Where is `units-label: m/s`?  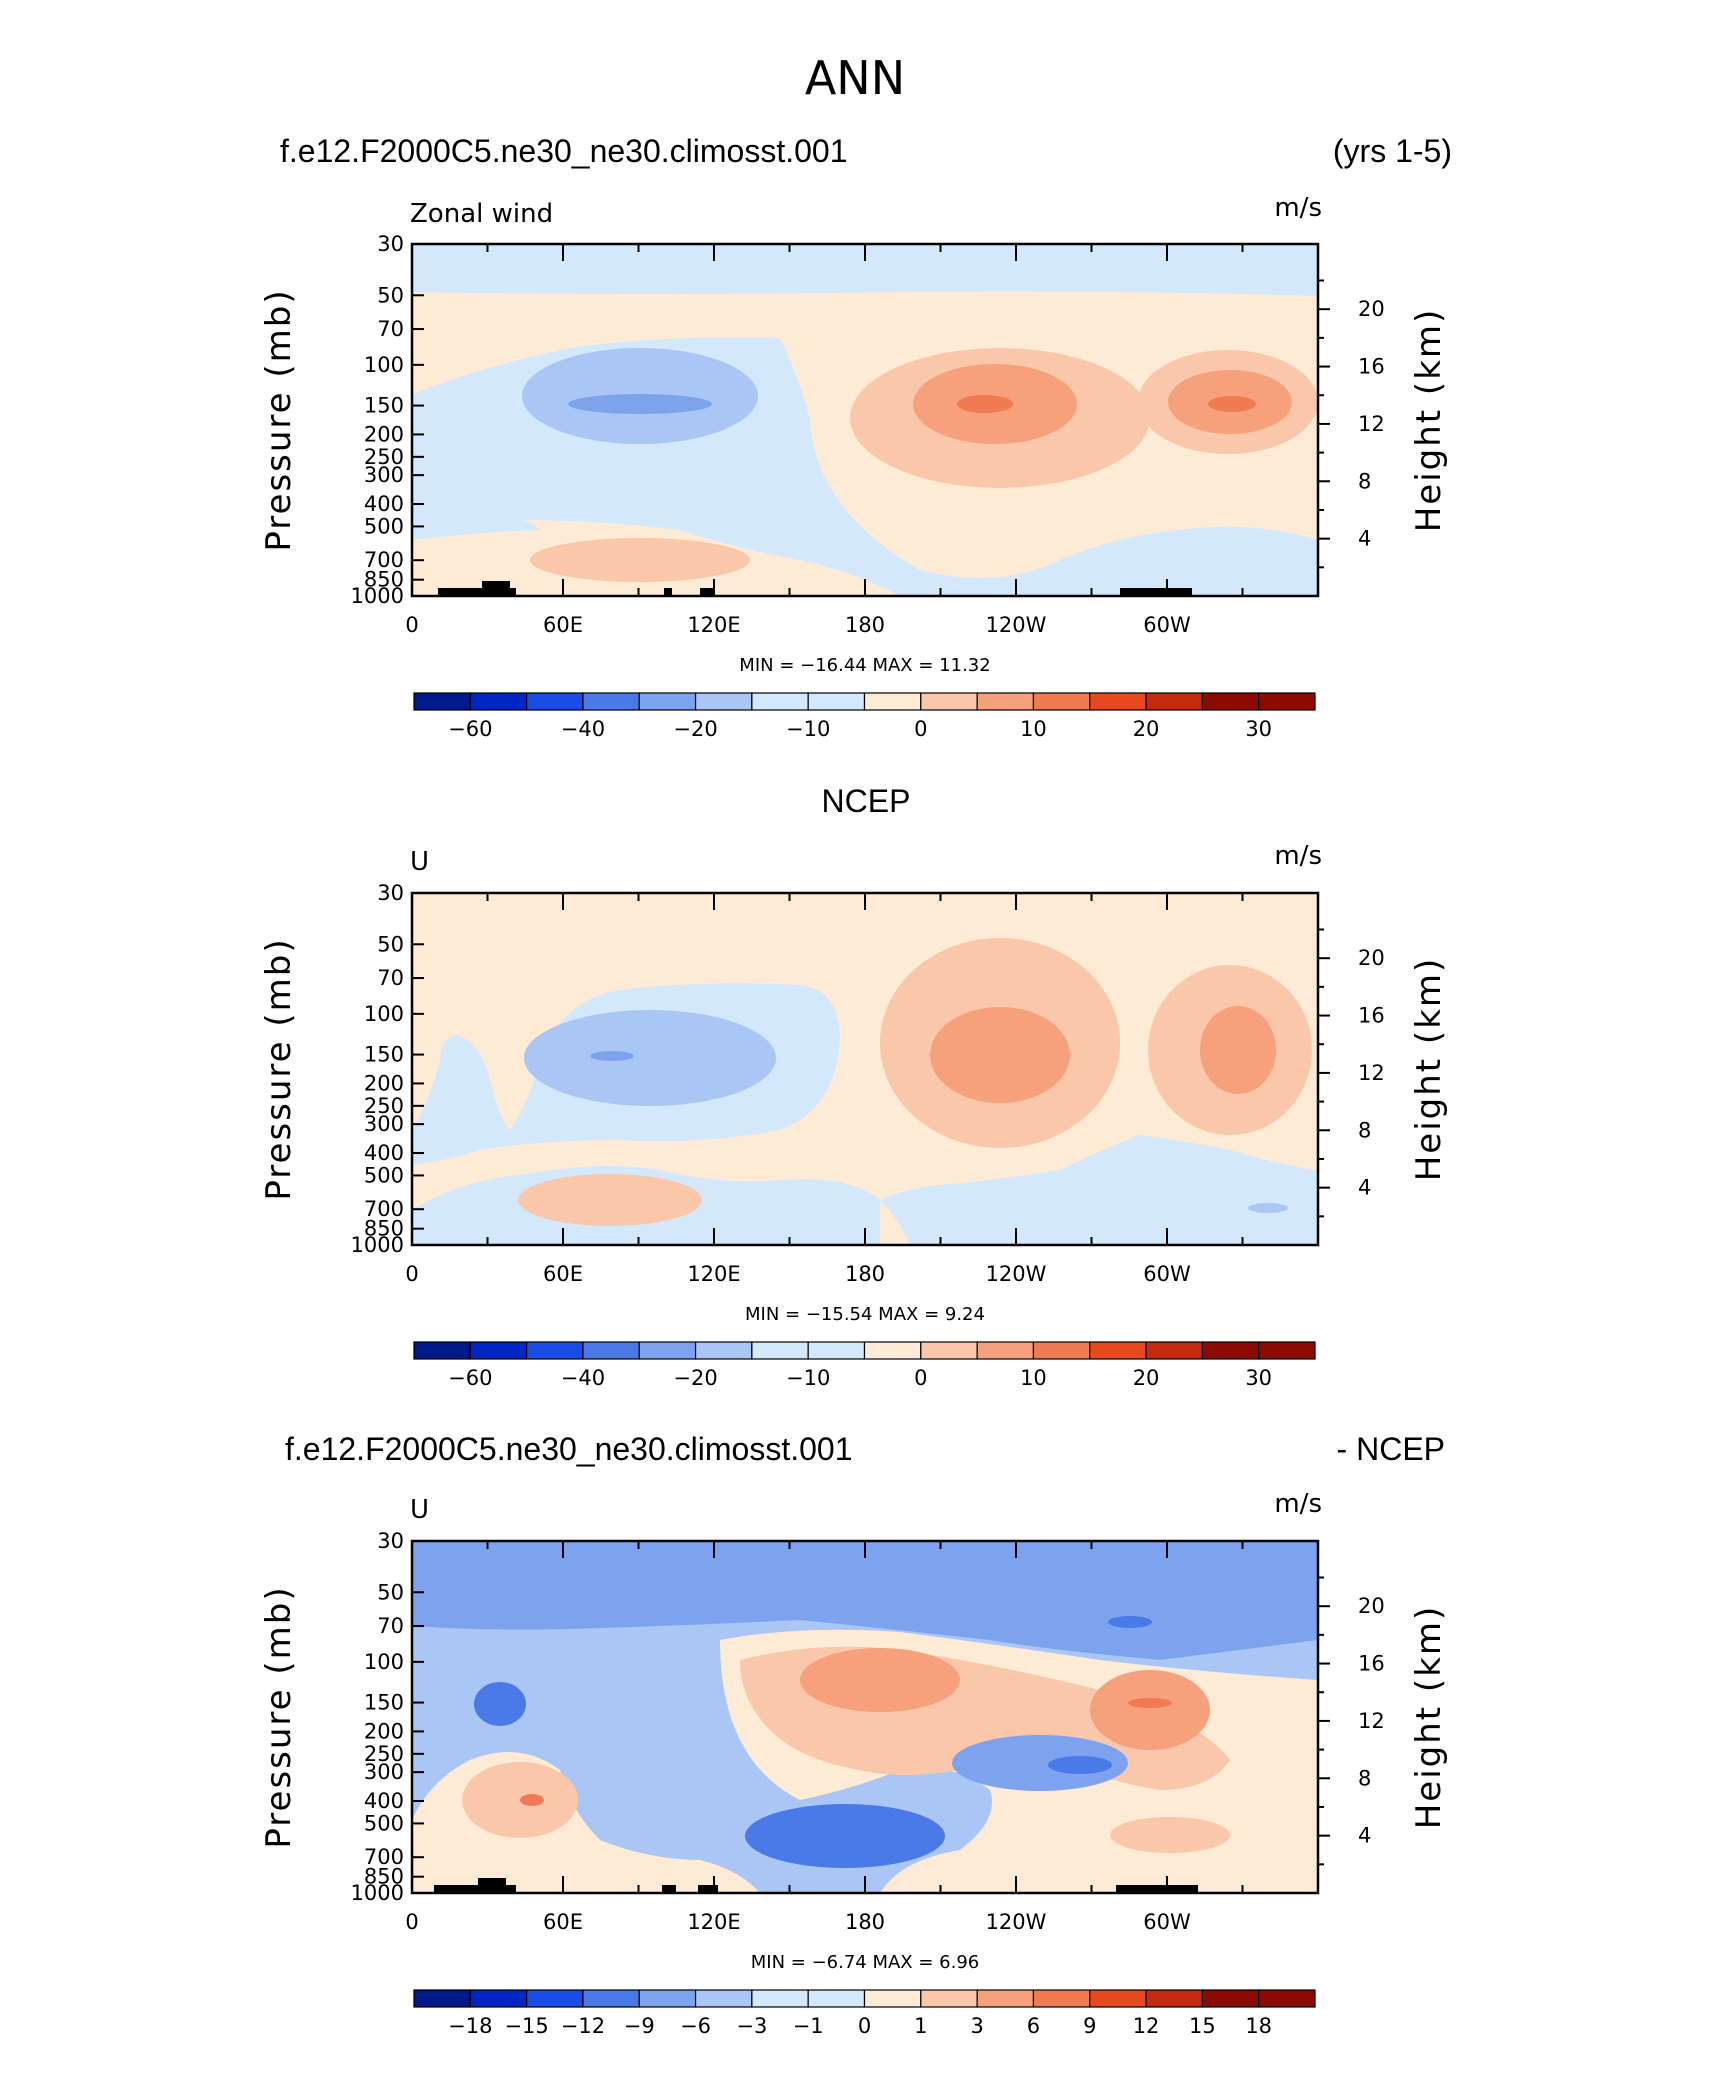
units-label: m/s is located at coordinates (1298, 856).